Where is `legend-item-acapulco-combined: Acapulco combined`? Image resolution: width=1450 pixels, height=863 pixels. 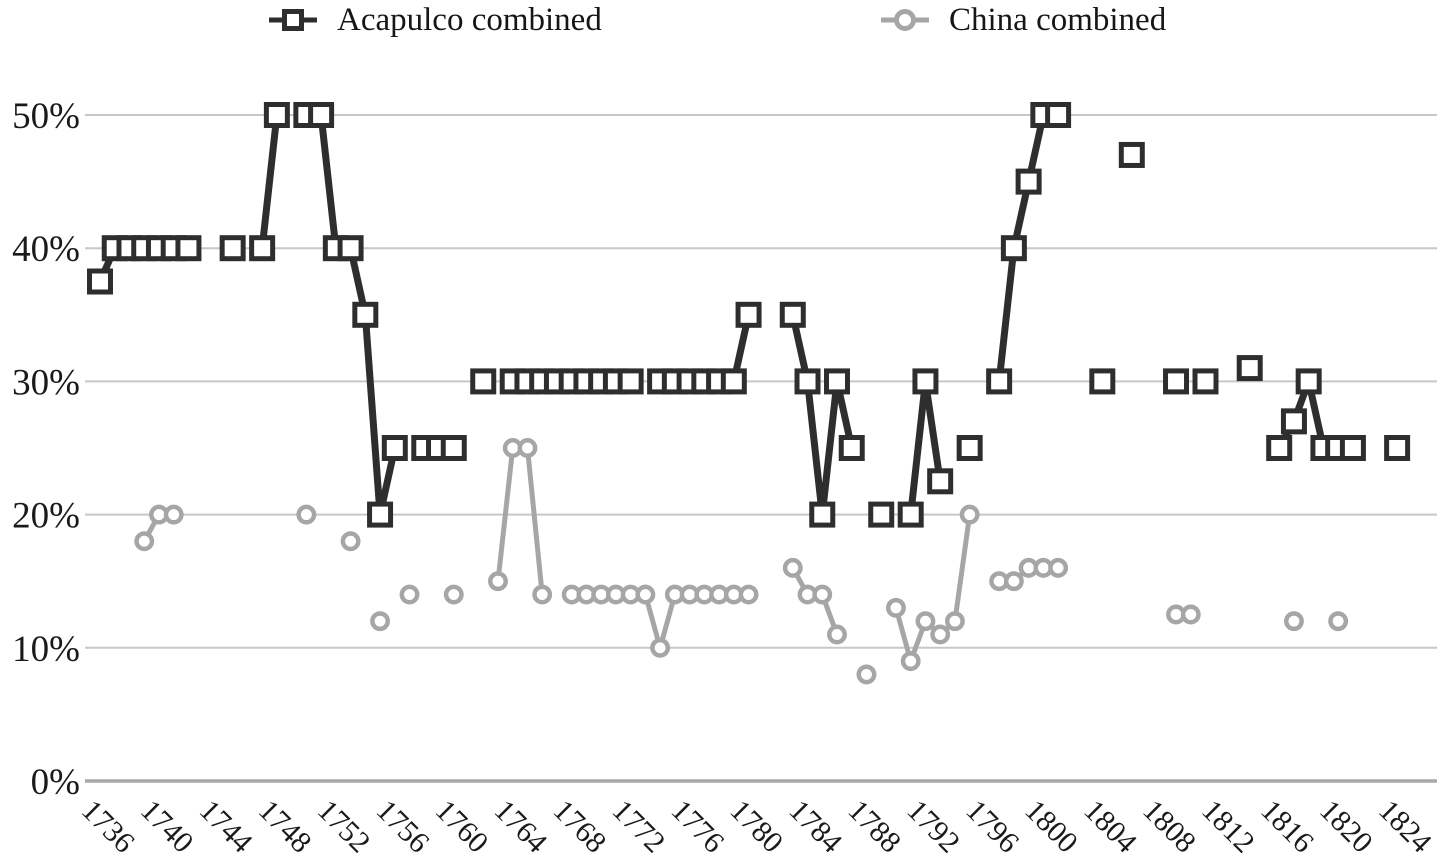 legend-item-acapulco-combined: Acapulco combined is located at coordinates (435, 20).